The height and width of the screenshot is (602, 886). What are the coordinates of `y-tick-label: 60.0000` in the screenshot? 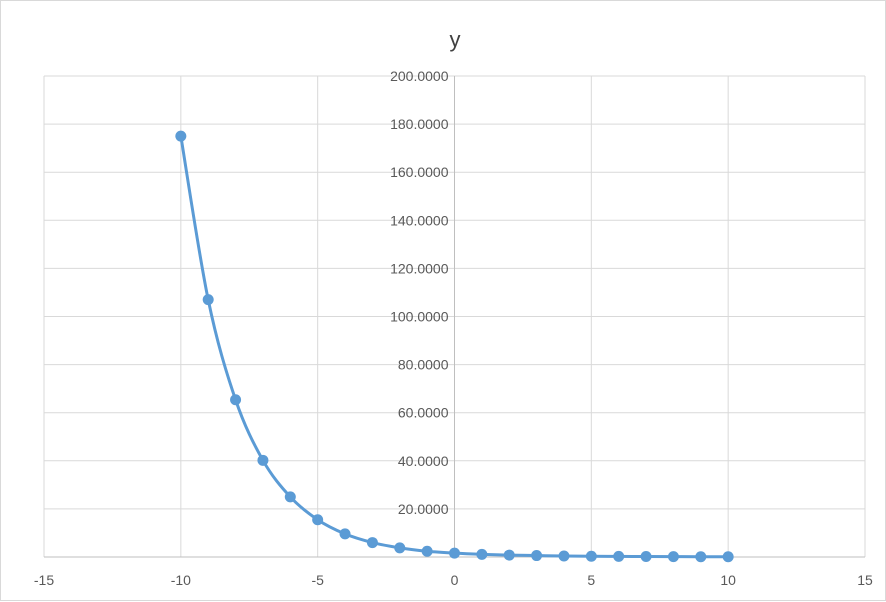 It's located at (423, 413).